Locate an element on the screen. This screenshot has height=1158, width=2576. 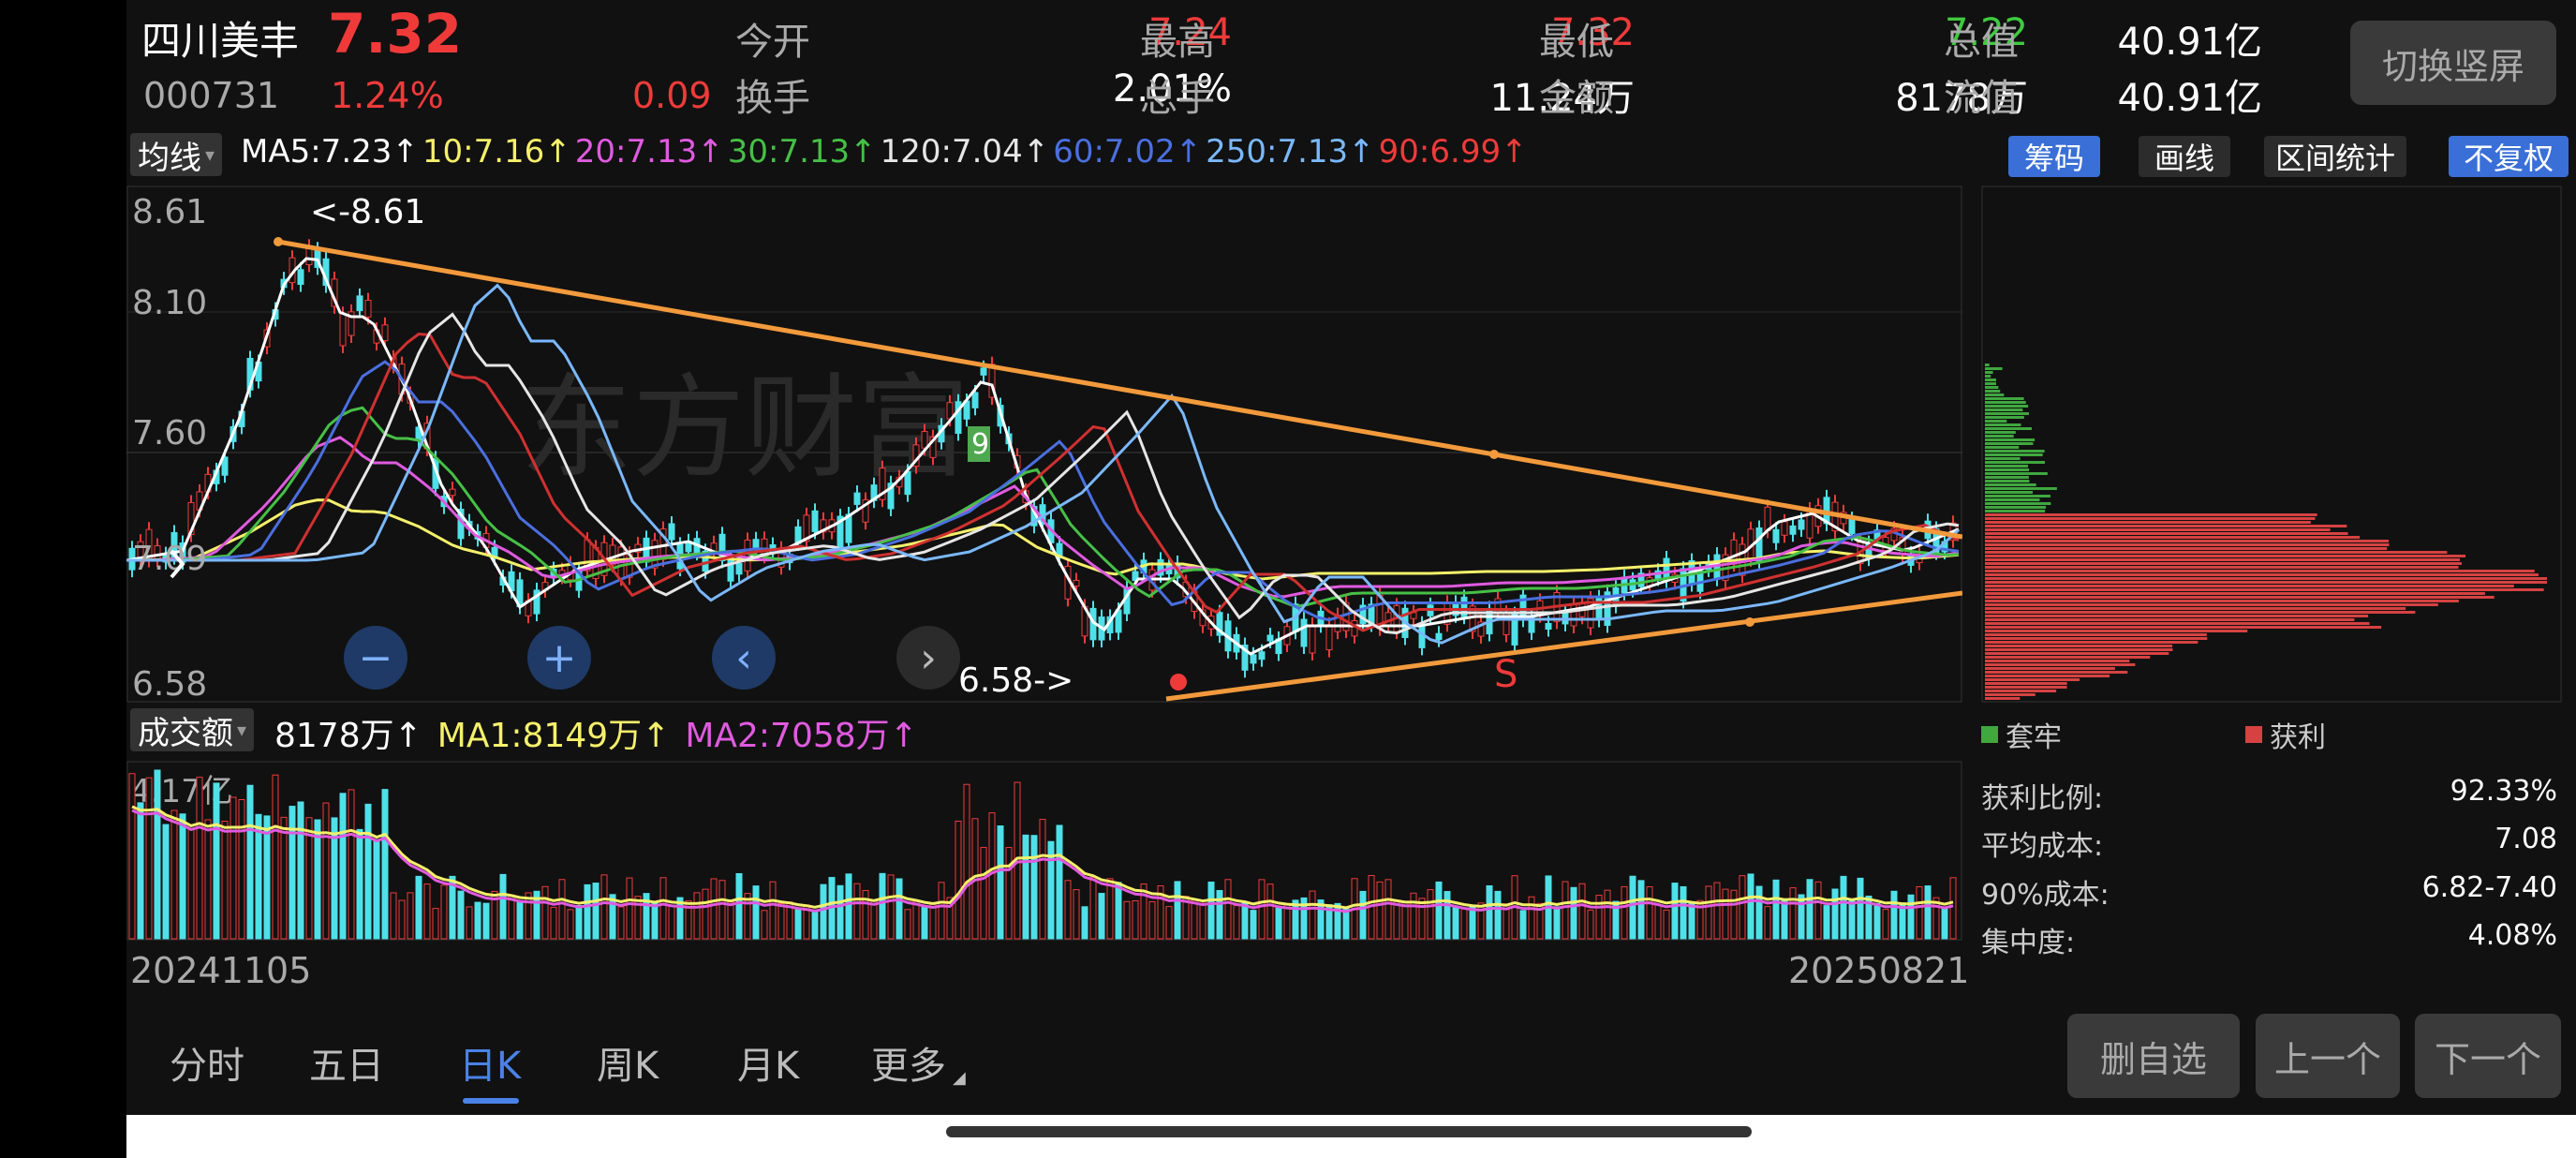
previous-stock-button: 上一个 is located at coordinates (2328, 1056).